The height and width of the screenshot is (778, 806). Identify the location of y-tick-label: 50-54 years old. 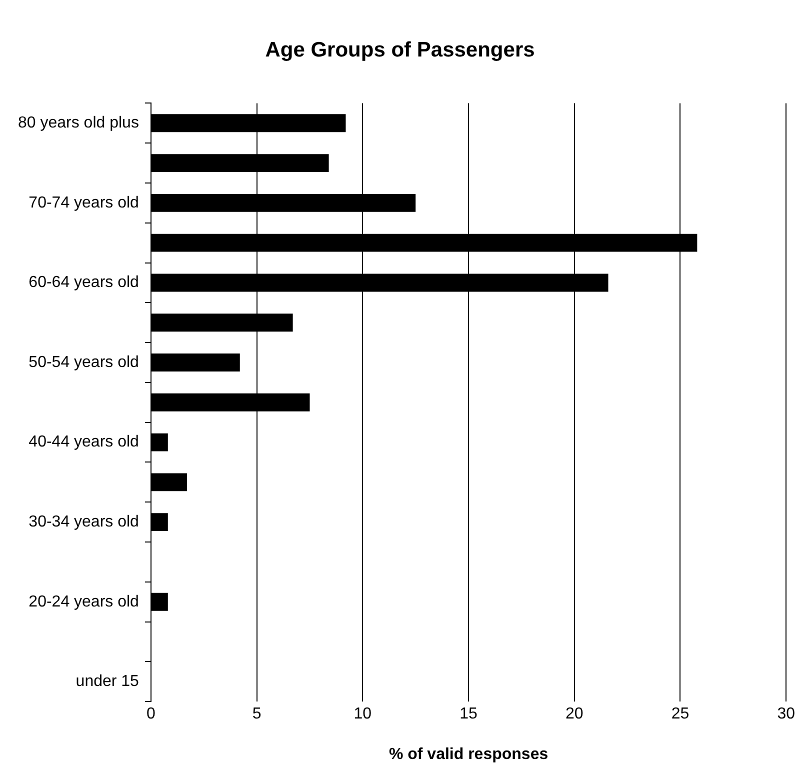
(83, 362).